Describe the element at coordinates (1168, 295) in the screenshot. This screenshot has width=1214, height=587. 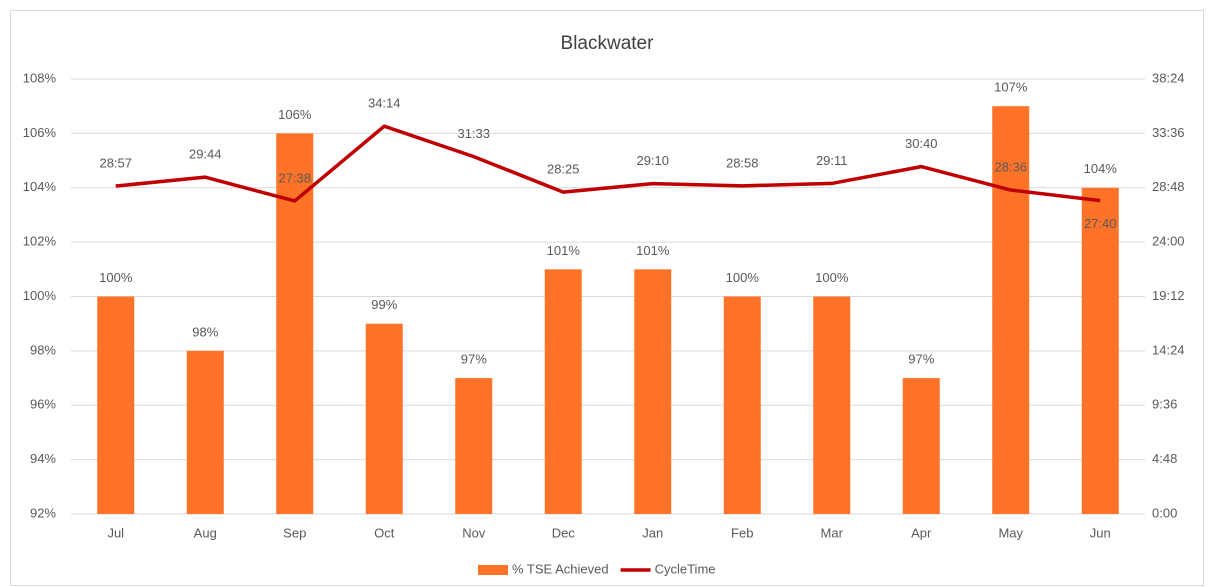
I see `y2-tick-label: 19:12` at that location.